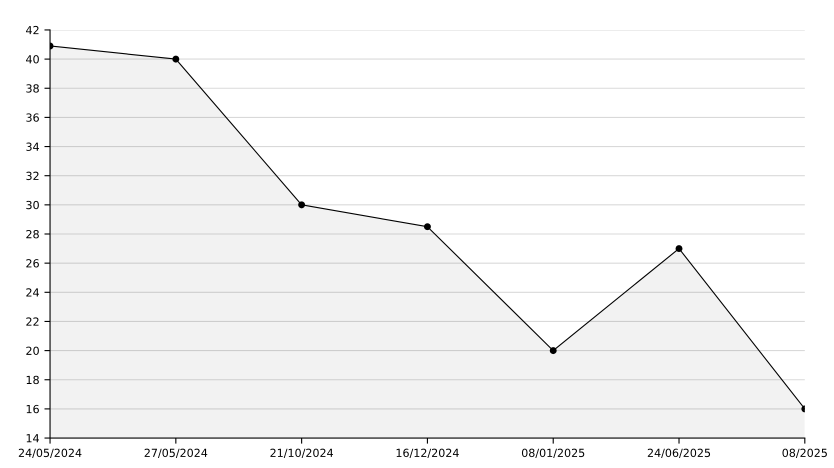 The height and width of the screenshot is (468, 834). I want to click on x-tick-label: 27/05/2024, so click(176, 453).